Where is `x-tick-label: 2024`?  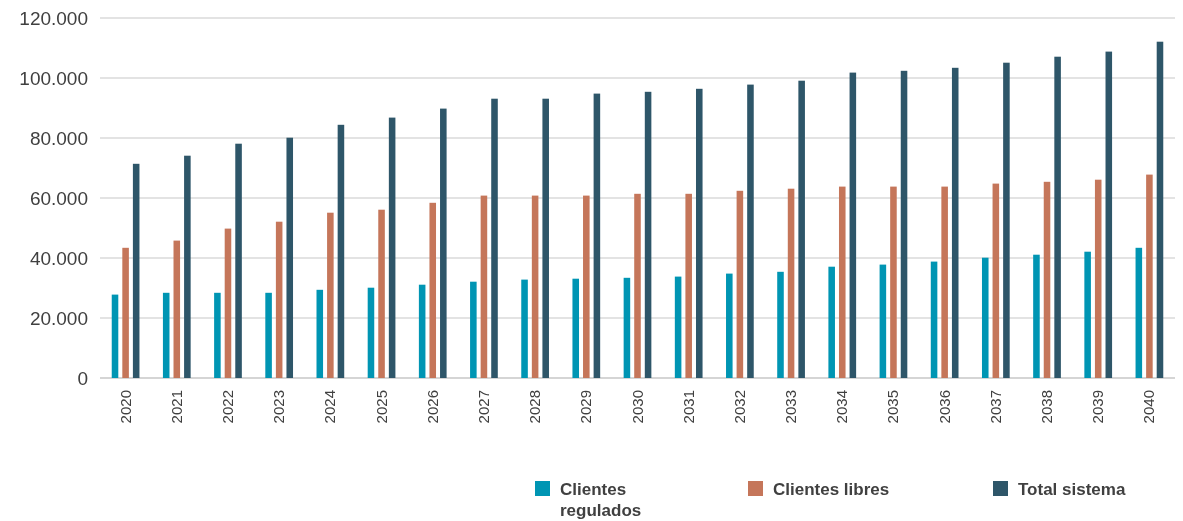 x-tick-label: 2024 is located at coordinates (330, 407).